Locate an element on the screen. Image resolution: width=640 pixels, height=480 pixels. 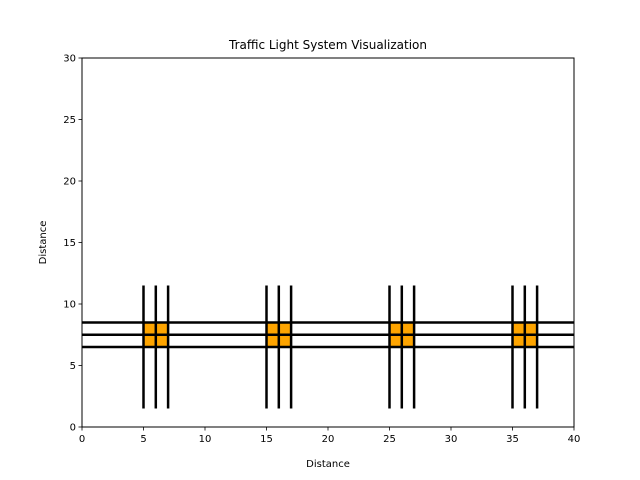
x-tick-label: 20 is located at coordinates (328, 439).